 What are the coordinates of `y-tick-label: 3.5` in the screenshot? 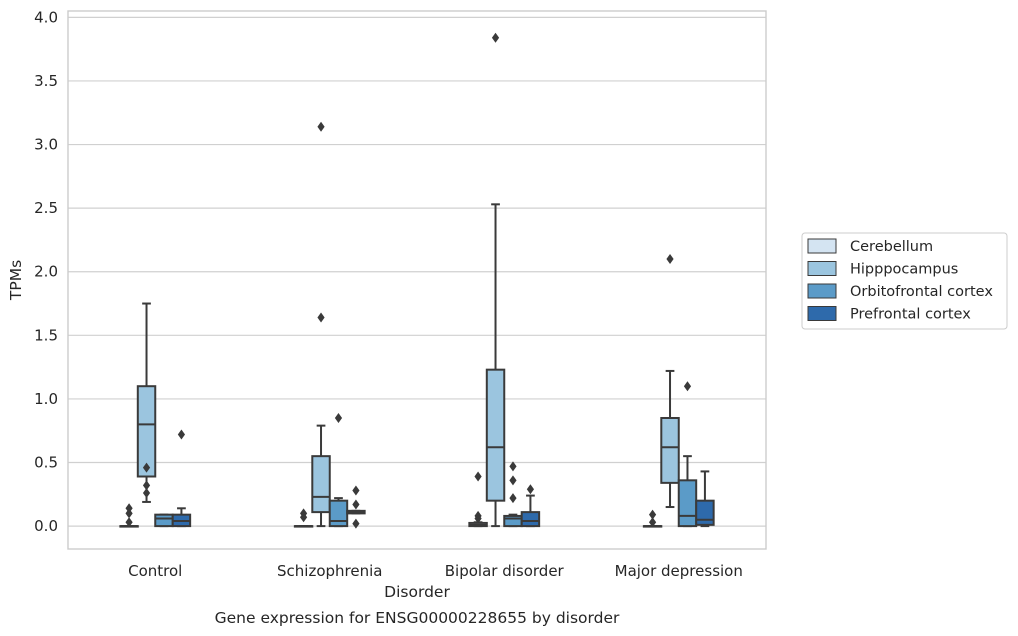 It's located at (46, 81).